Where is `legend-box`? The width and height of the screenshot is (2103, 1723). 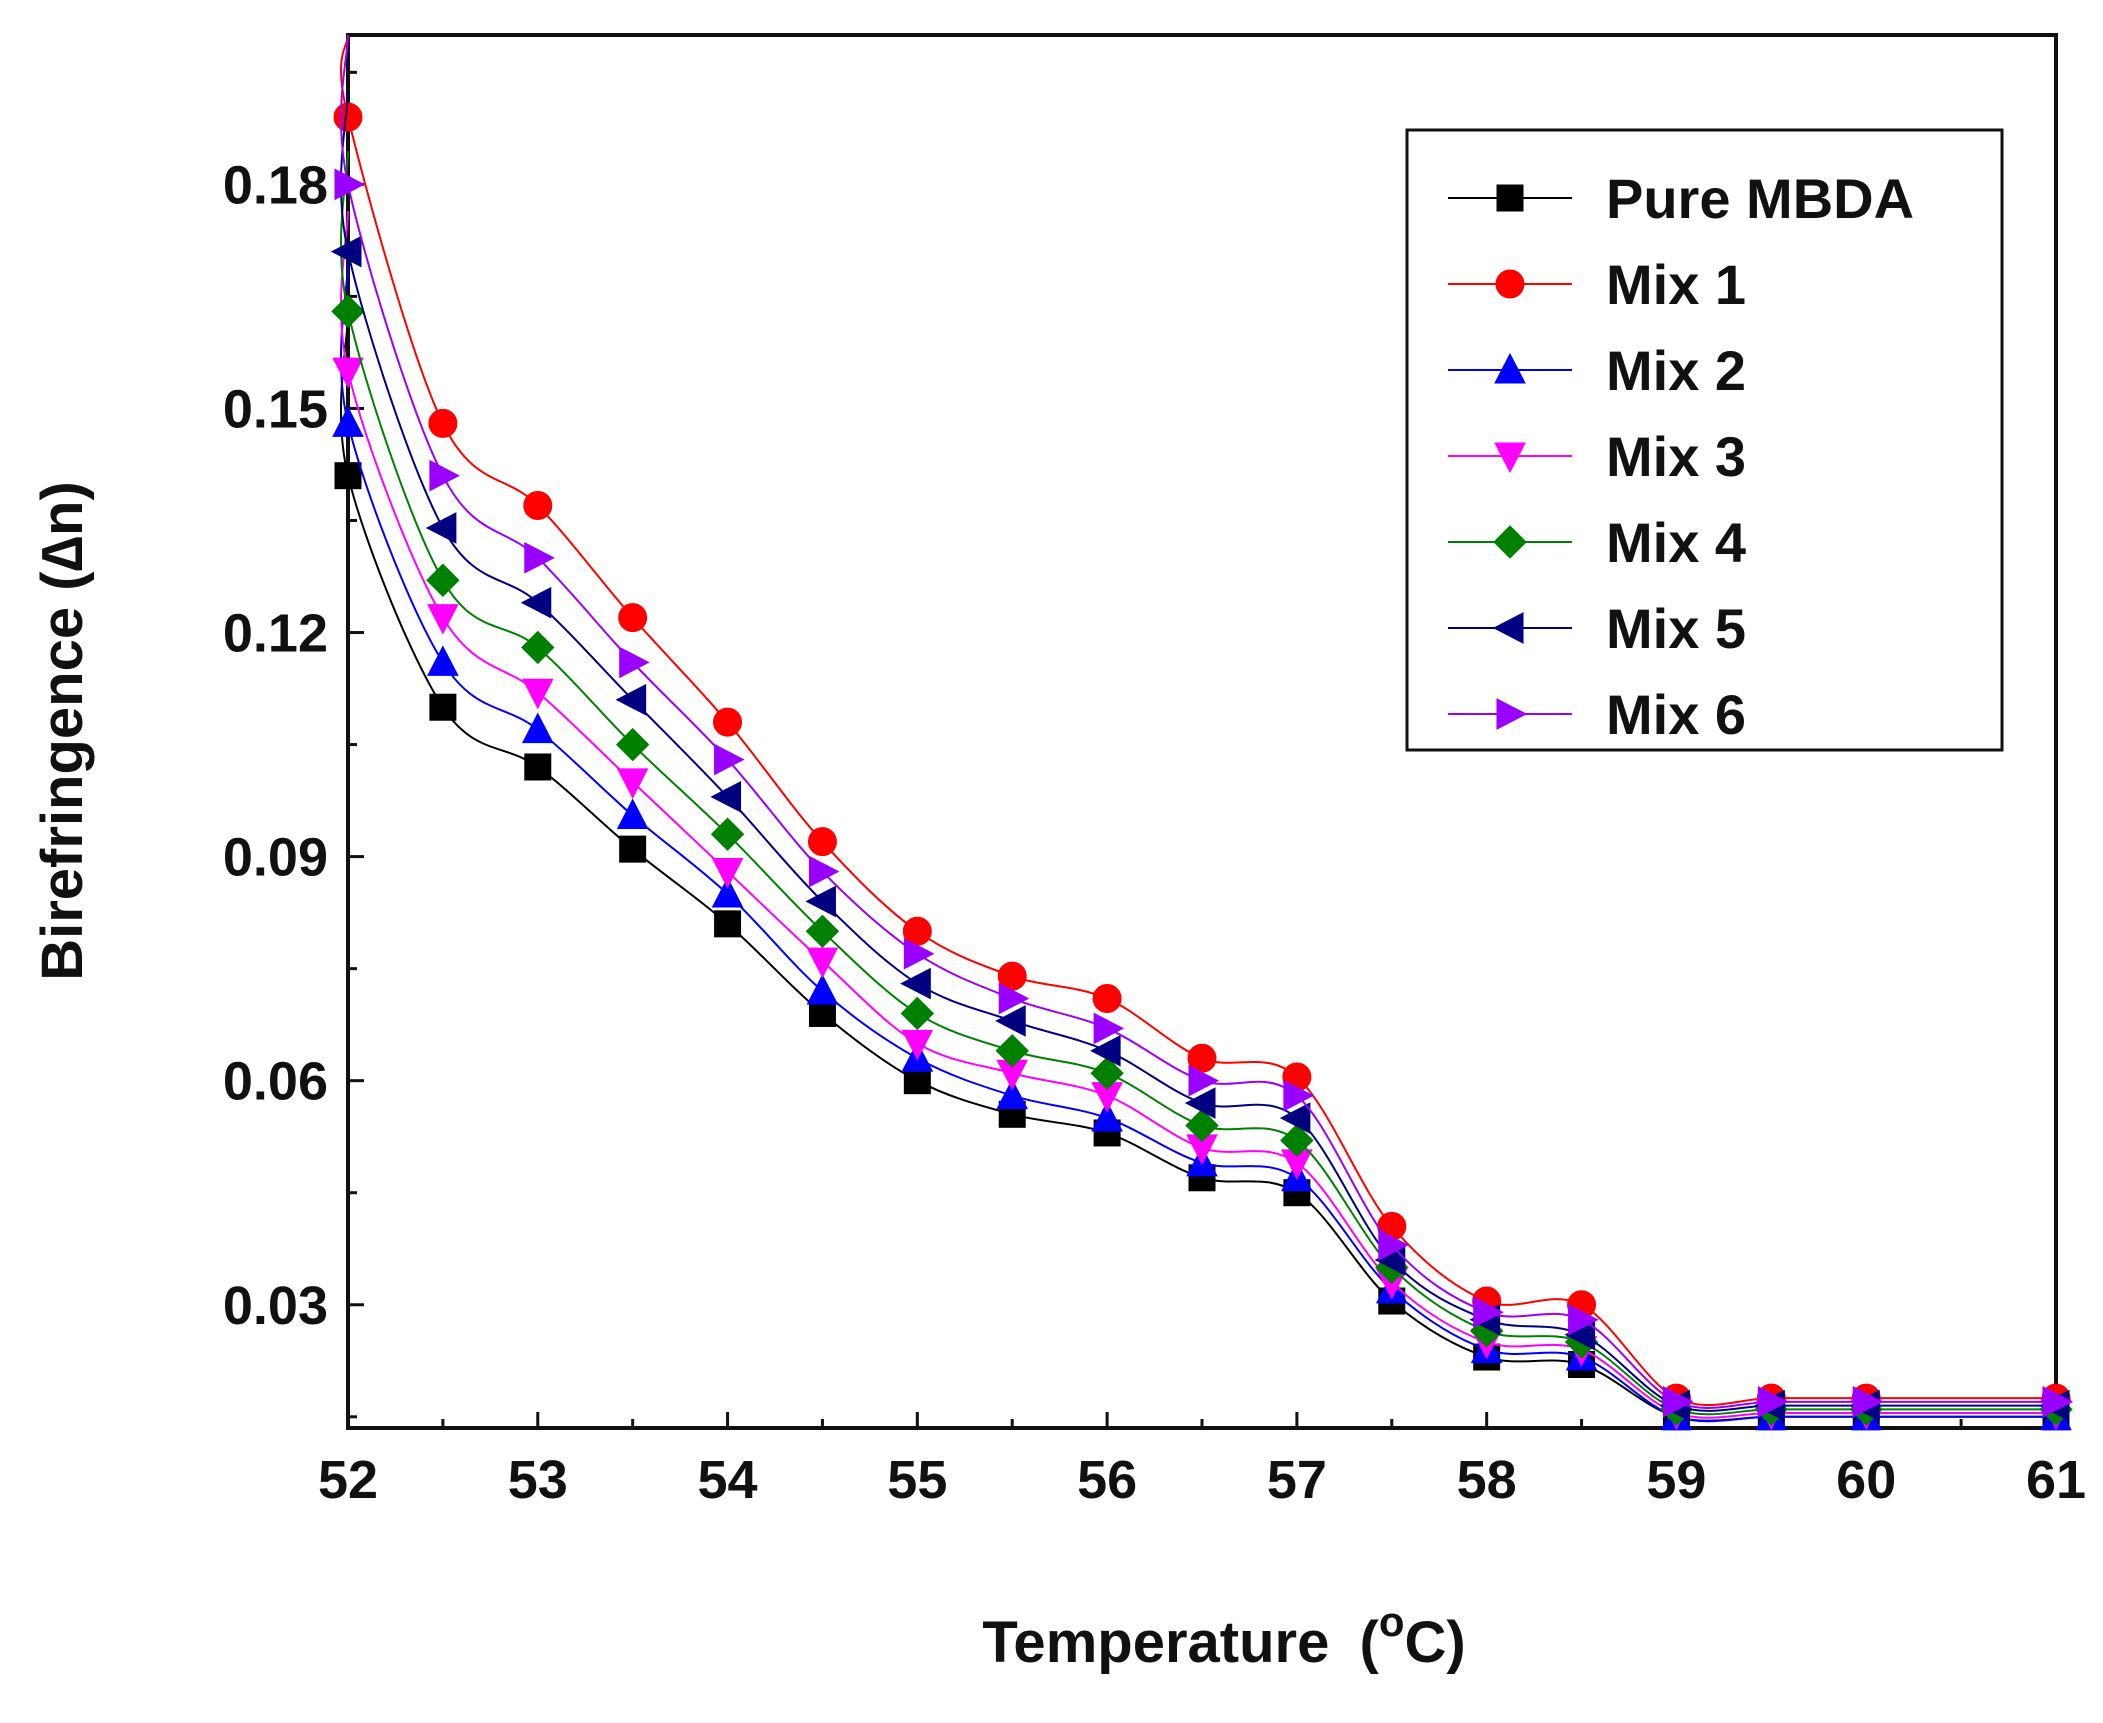
legend-box is located at coordinates (1704, 440).